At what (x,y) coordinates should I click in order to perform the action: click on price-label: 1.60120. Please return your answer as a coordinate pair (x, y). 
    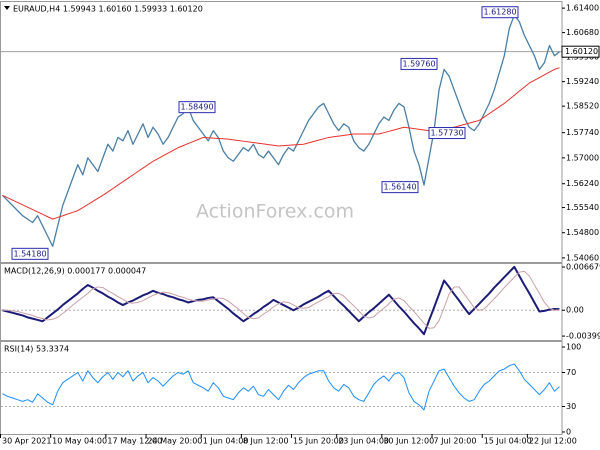
    Looking at the image, I should click on (581, 51).